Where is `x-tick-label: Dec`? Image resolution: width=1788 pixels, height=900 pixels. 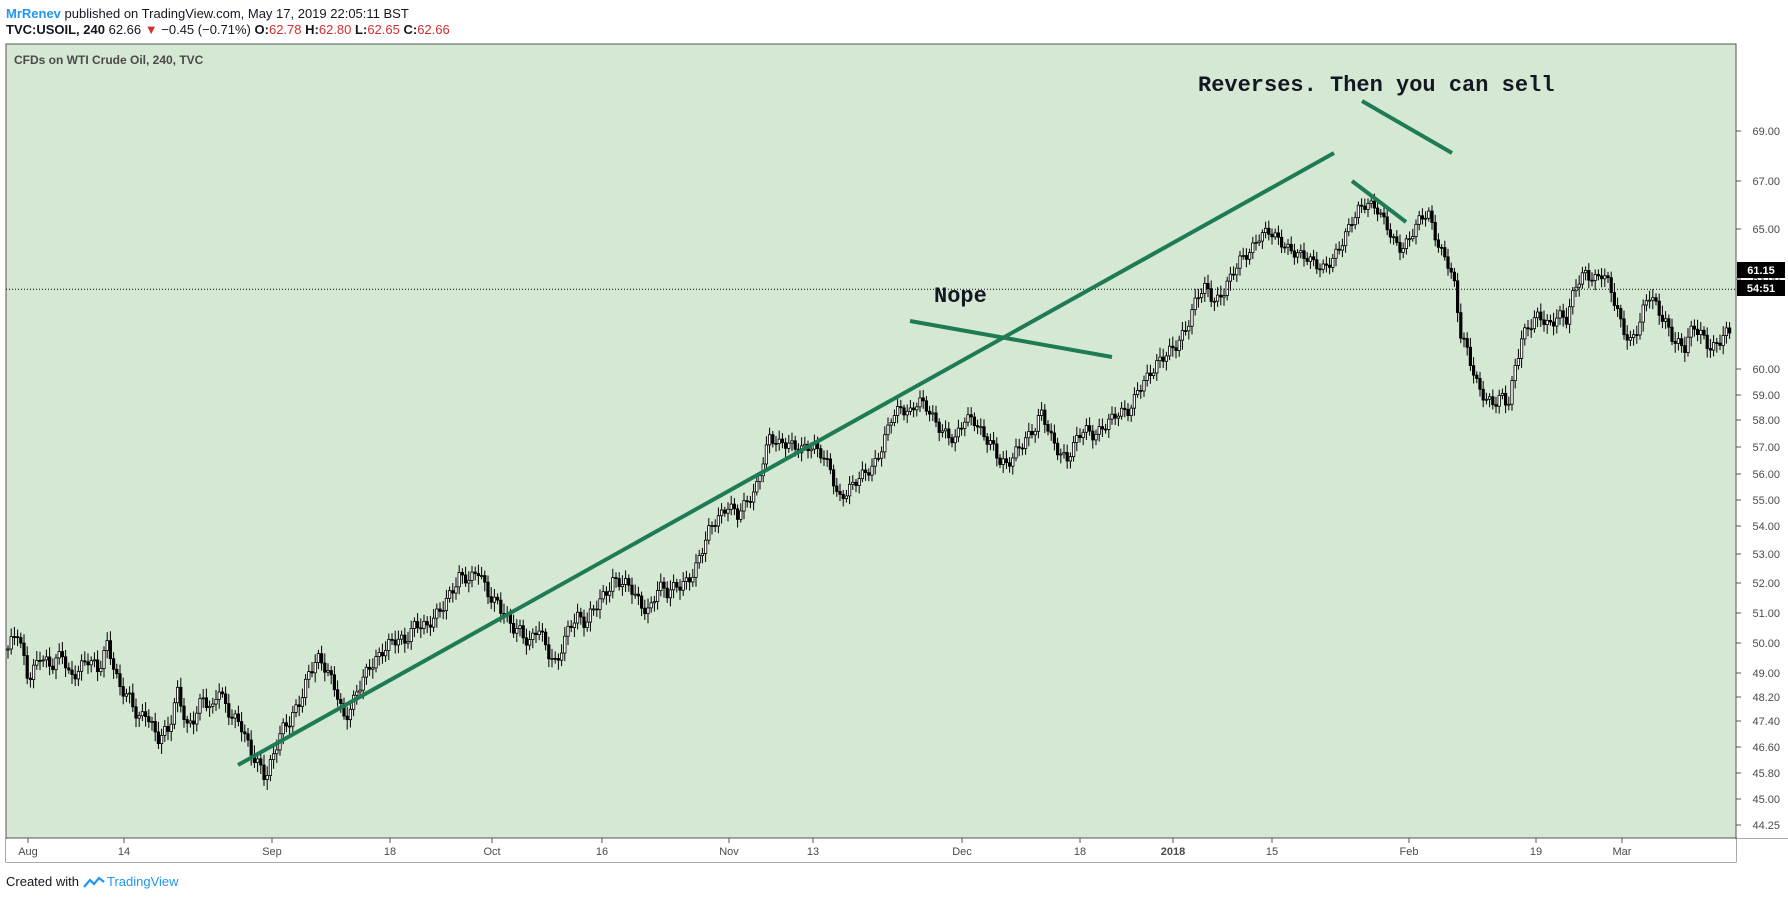
x-tick-label: Dec is located at coordinates (962, 852).